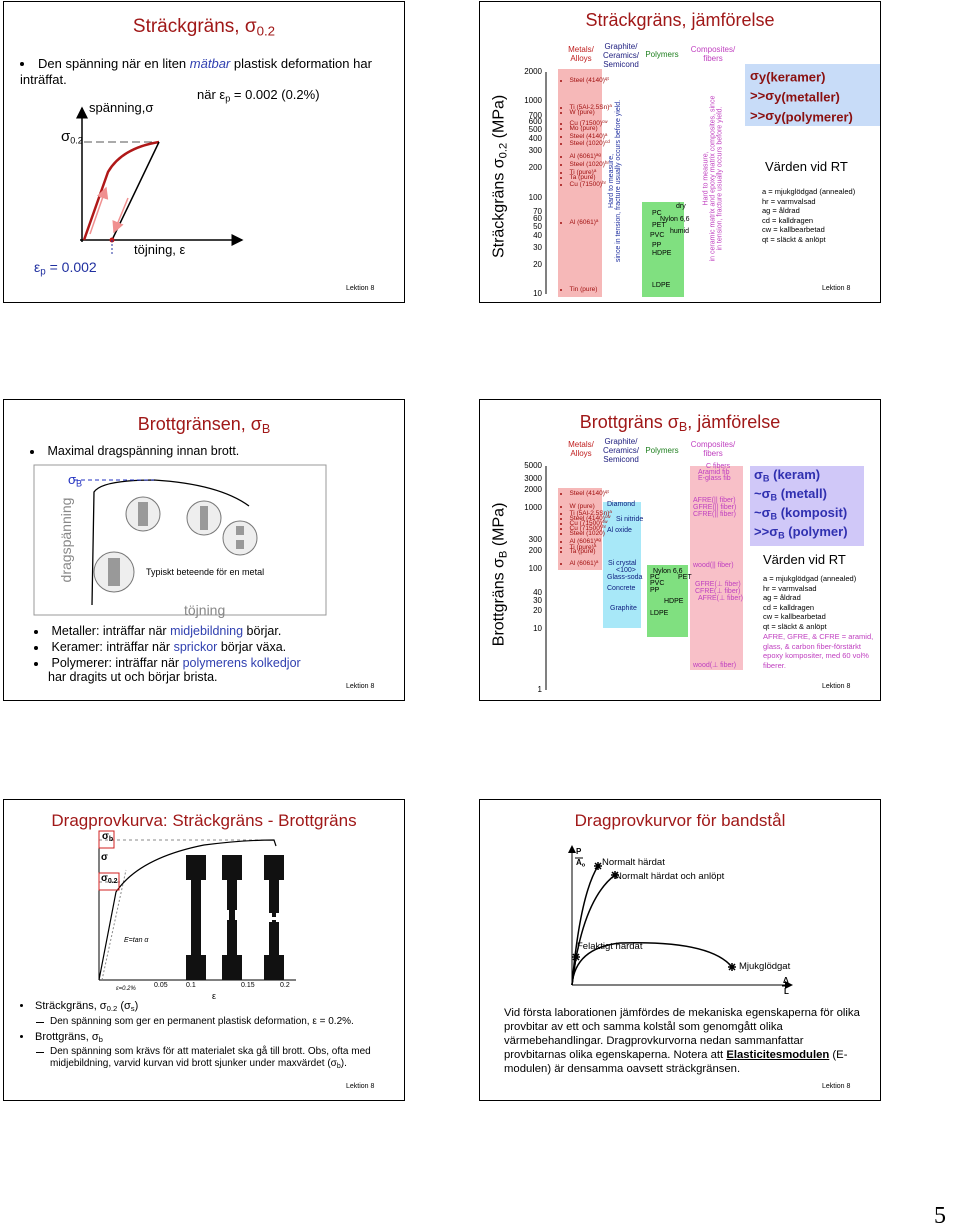  Describe the element at coordinates (537, 226) in the screenshot. I see `tick-label: 50` at that location.